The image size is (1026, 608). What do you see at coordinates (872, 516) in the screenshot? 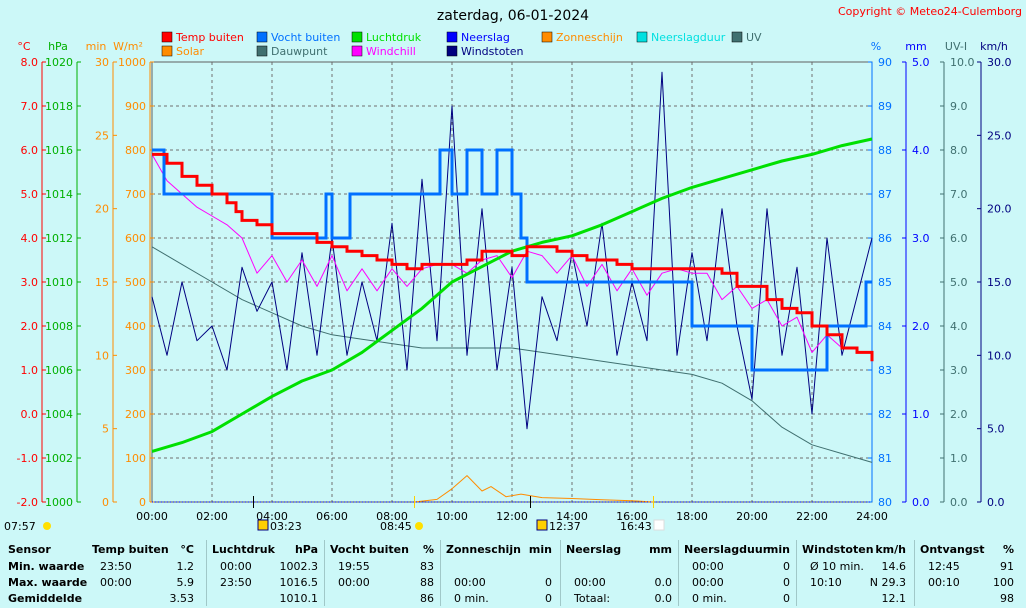
I see `x-tick-label: 24:00` at bounding box center [872, 516].